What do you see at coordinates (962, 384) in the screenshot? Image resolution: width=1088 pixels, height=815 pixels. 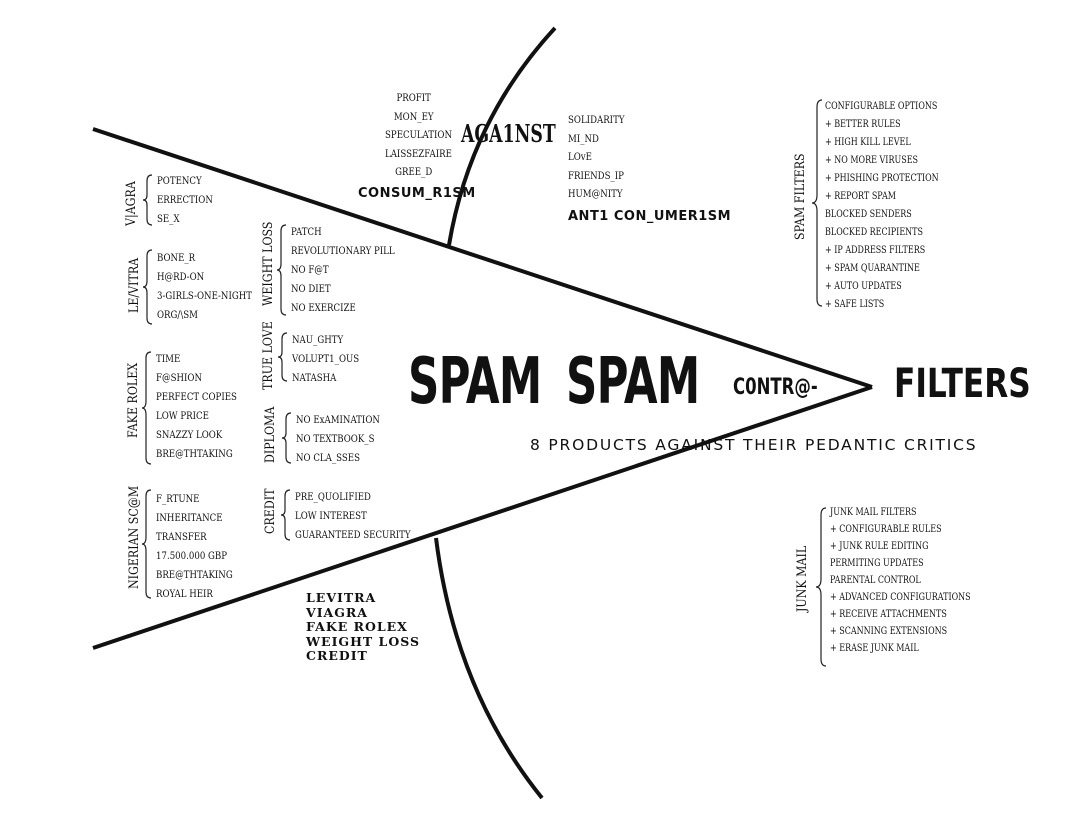 I see `title-filters: FILTERS` at bounding box center [962, 384].